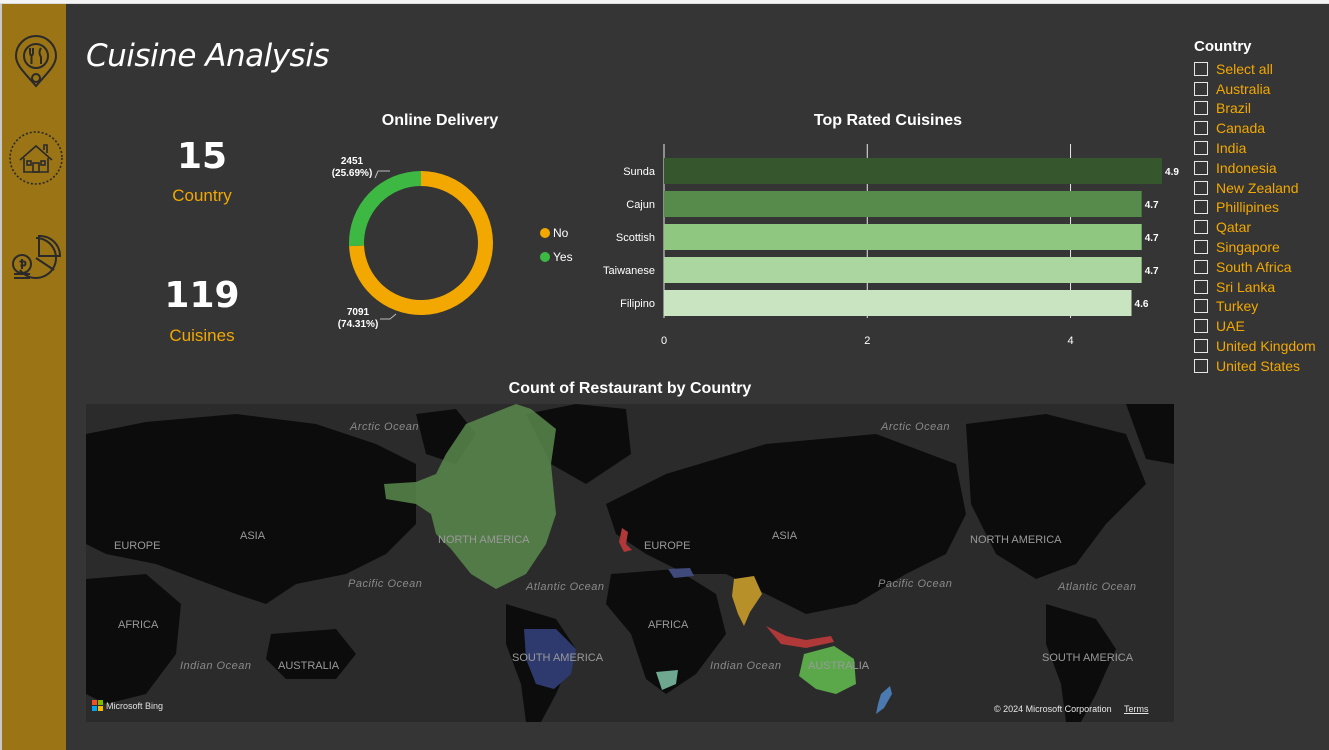  What do you see at coordinates (1097, 587) in the screenshot?
I see `map-label-atlantic-ocean-right: Atlantic Ocean` at bounding box center [1097, 587].